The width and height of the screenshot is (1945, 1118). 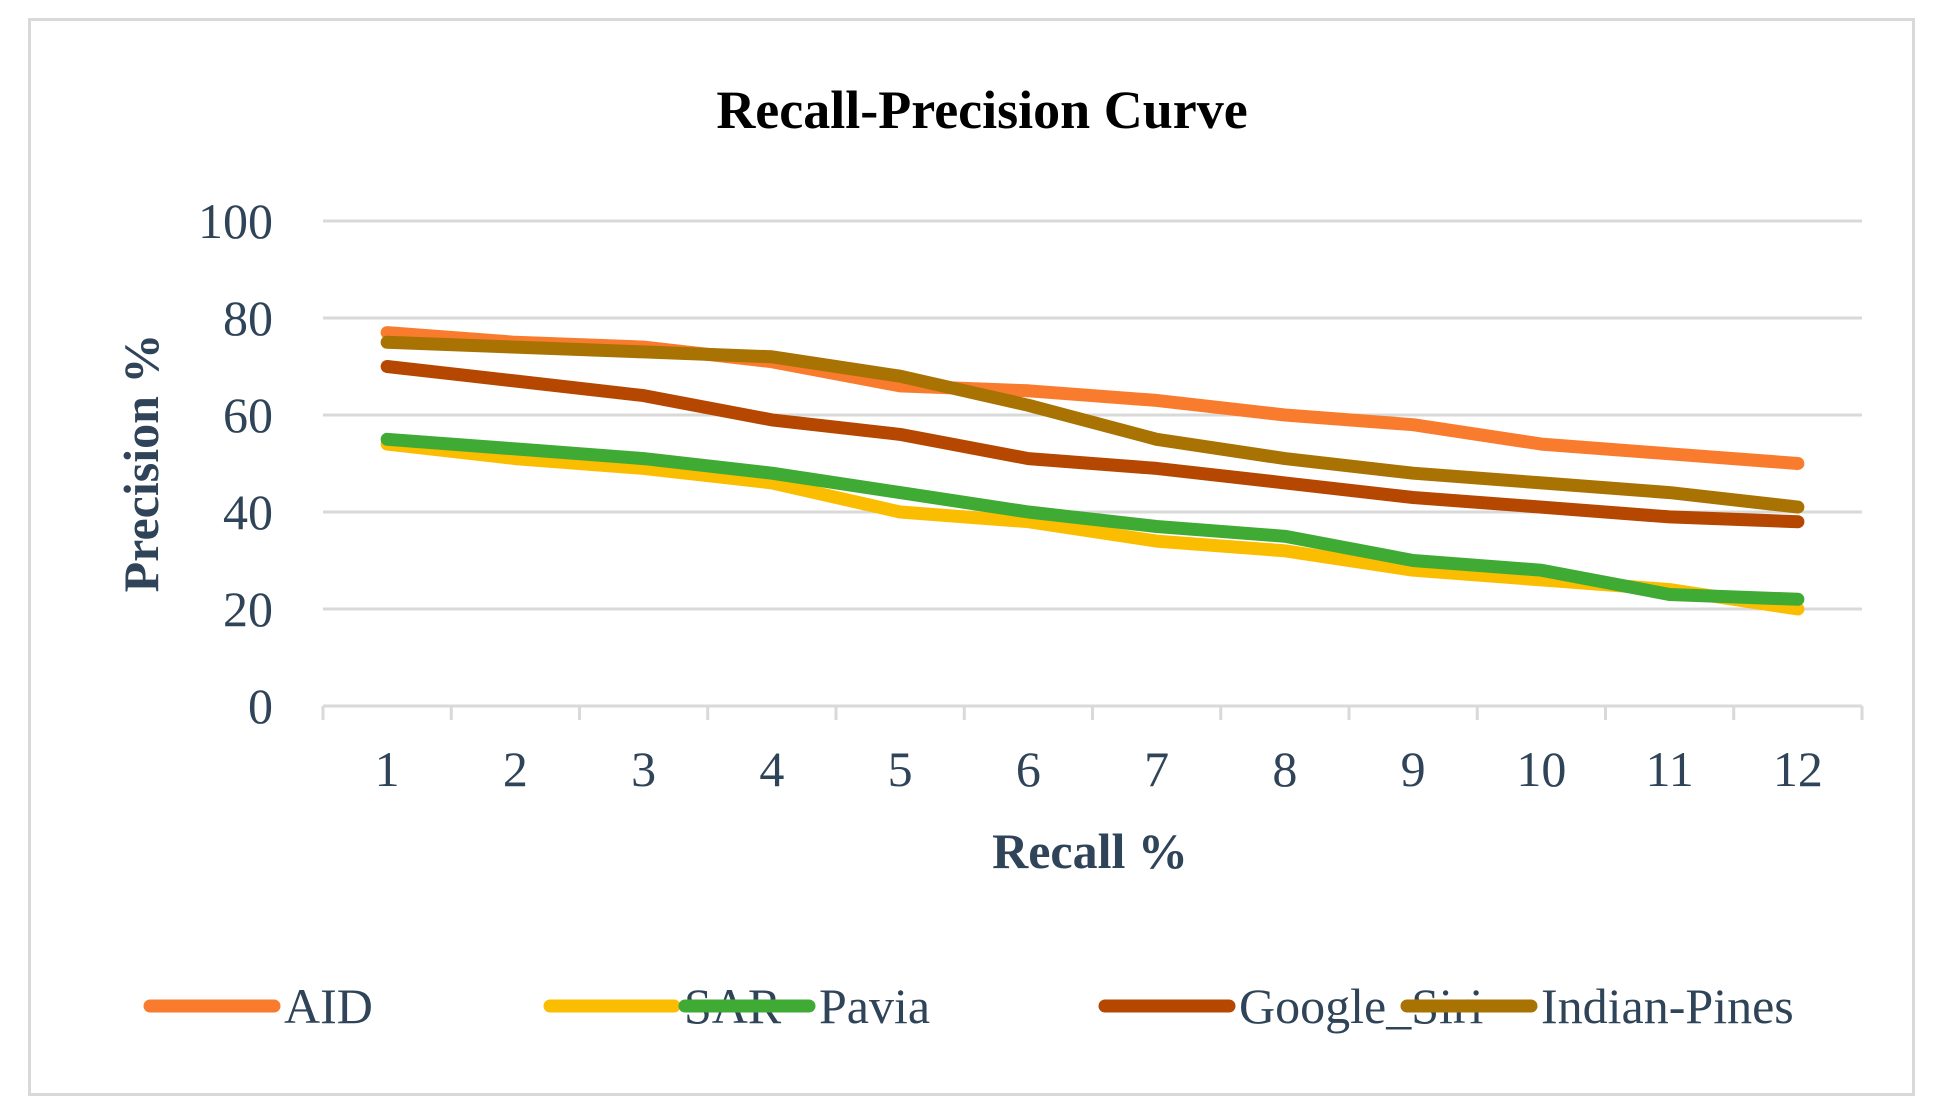 What do you see at coordinates (328, 1006) in the screenshot?
I see `legend-label-aid: AID` at bounding box center [328, 1006].